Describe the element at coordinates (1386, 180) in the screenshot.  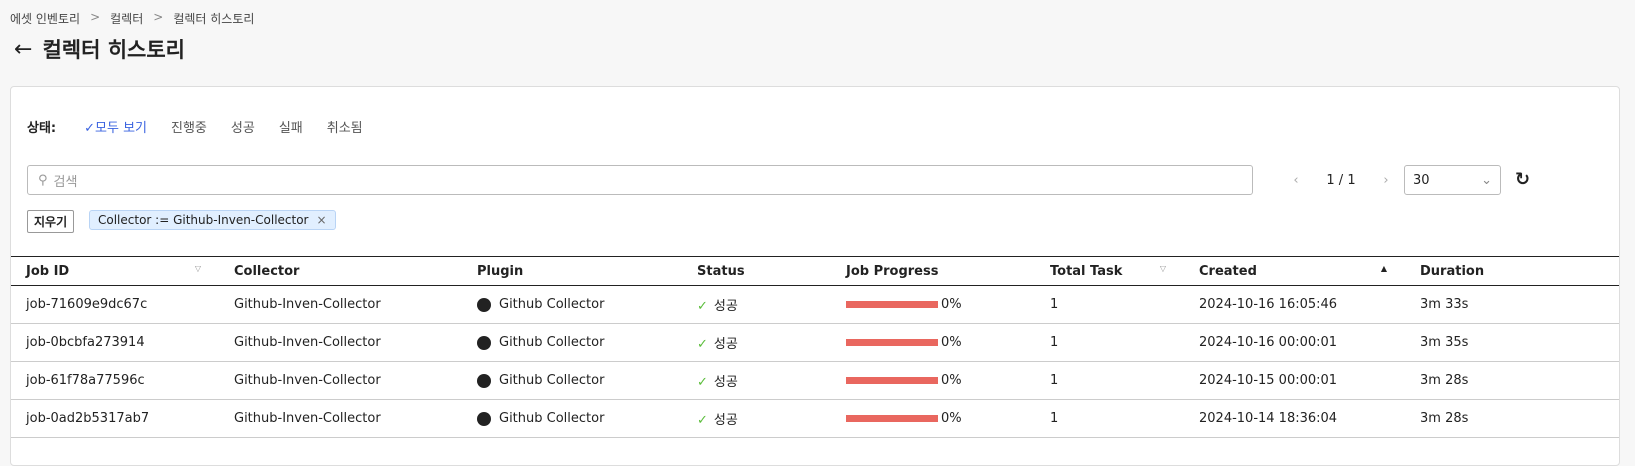
I see `next-page-button: ›` at that location.